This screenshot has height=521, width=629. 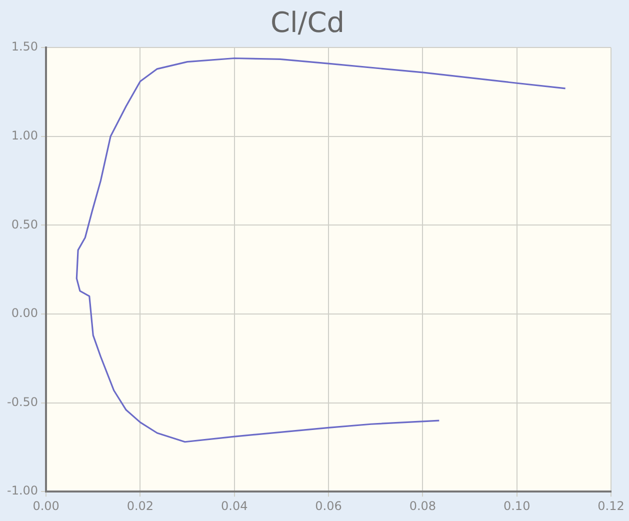 What do you see at coordinates (24, 224) in the screenshot?
I see `y-tick-label: 0.50` at bounding box center [24, 224].